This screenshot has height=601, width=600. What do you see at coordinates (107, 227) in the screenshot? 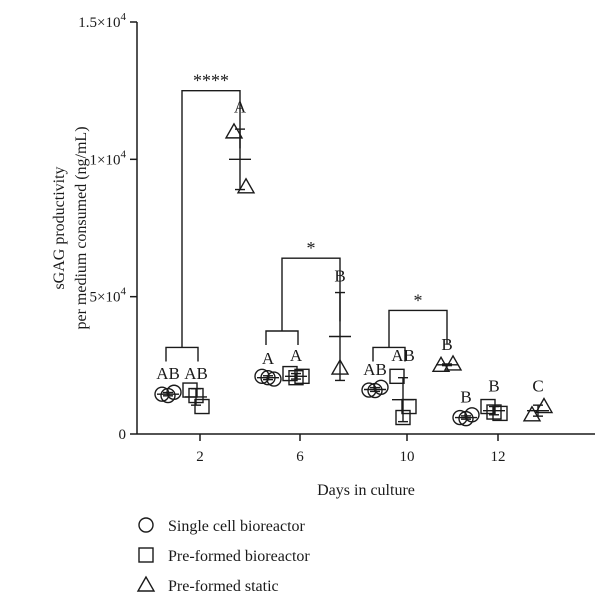
I see `y-ticks: 0 5×10⁴ 1×10⁴ 1.5×10⁴` at bounding box center [107, 227].